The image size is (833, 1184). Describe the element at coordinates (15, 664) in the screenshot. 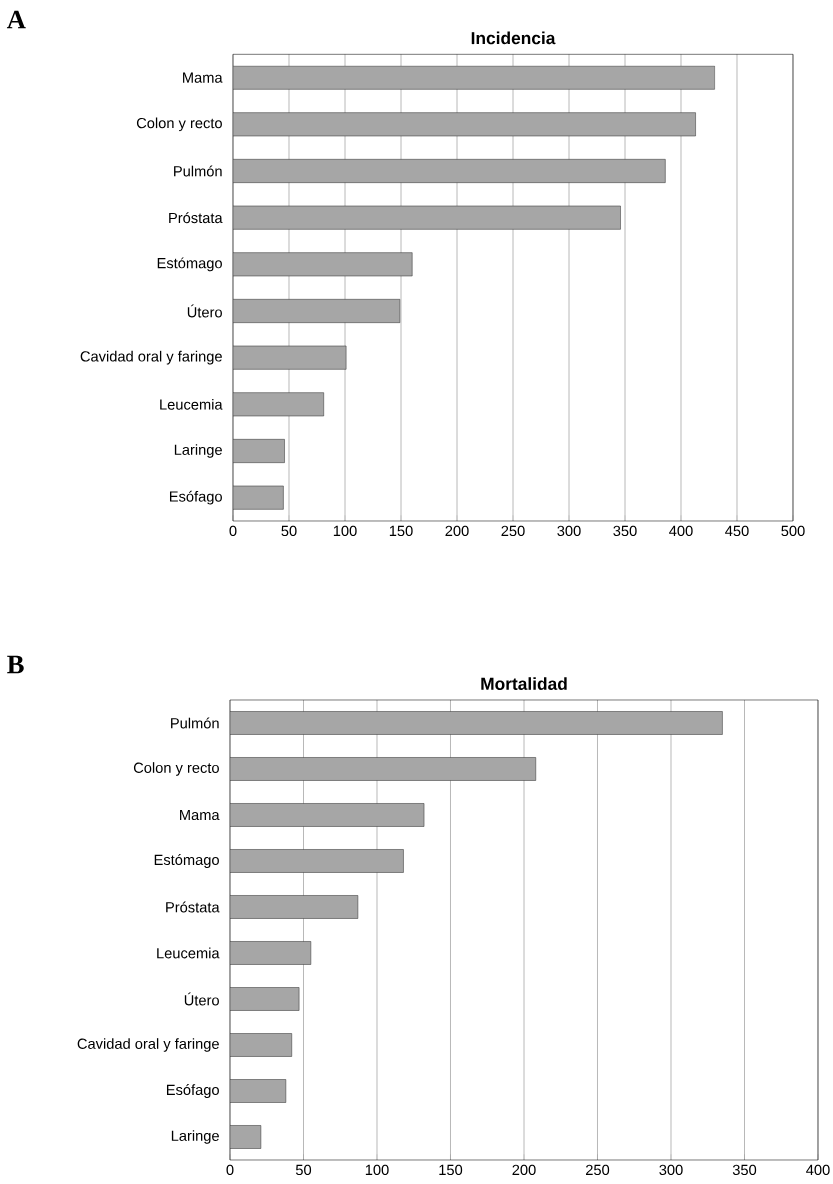

I see `text: B` at that location.